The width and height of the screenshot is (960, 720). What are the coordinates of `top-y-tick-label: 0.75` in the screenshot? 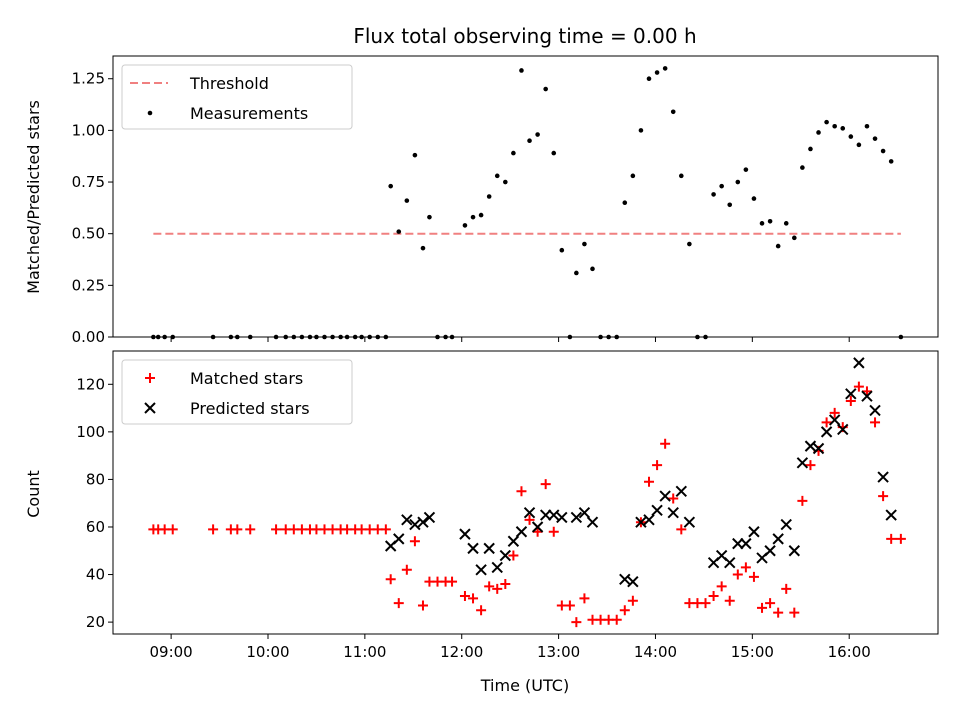 It's located at (88, 182).